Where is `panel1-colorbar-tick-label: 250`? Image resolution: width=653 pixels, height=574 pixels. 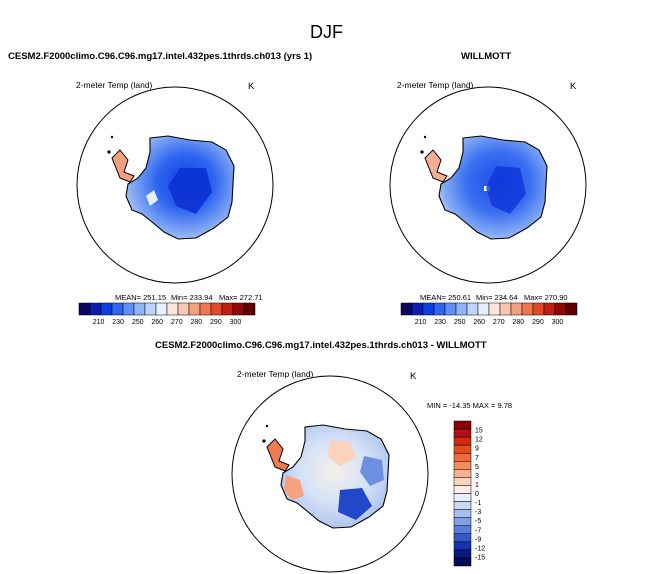 panel1-colorbar-tick-label: 250 is located at coordinates (138, 322).